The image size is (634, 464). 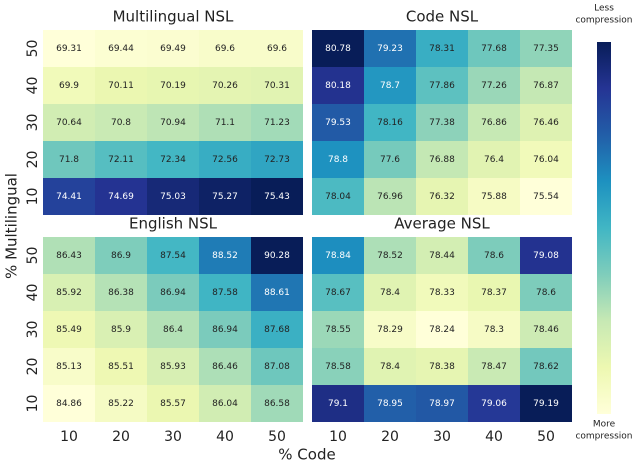 What do you see at coordinates (604, 228) in the screenshot?
I see `colorbar` at bounding box center [604, 228].